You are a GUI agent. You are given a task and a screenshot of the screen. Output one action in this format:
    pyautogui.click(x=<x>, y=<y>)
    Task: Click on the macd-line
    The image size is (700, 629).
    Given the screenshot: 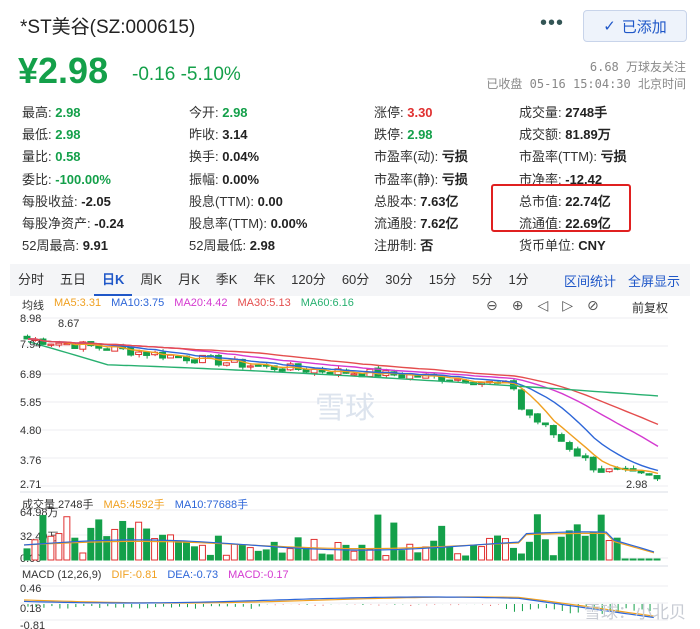 What is the action you would take?
    pyautogui.click(x=339, y=606)
    